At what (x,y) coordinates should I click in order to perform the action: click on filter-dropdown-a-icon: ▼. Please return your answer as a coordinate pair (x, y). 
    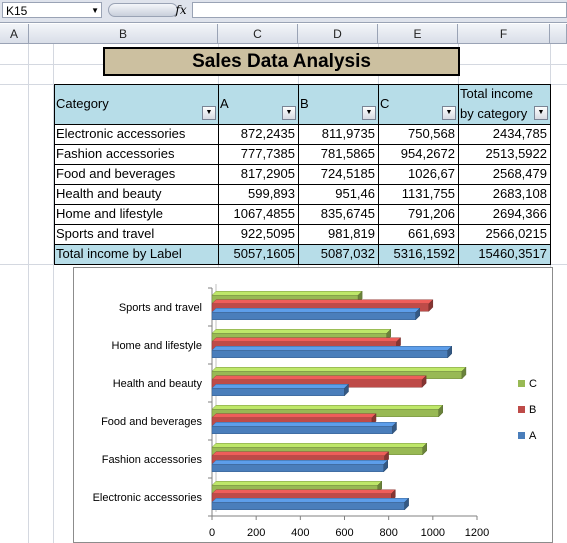
    Looking at the image, I should click on (289, 113).